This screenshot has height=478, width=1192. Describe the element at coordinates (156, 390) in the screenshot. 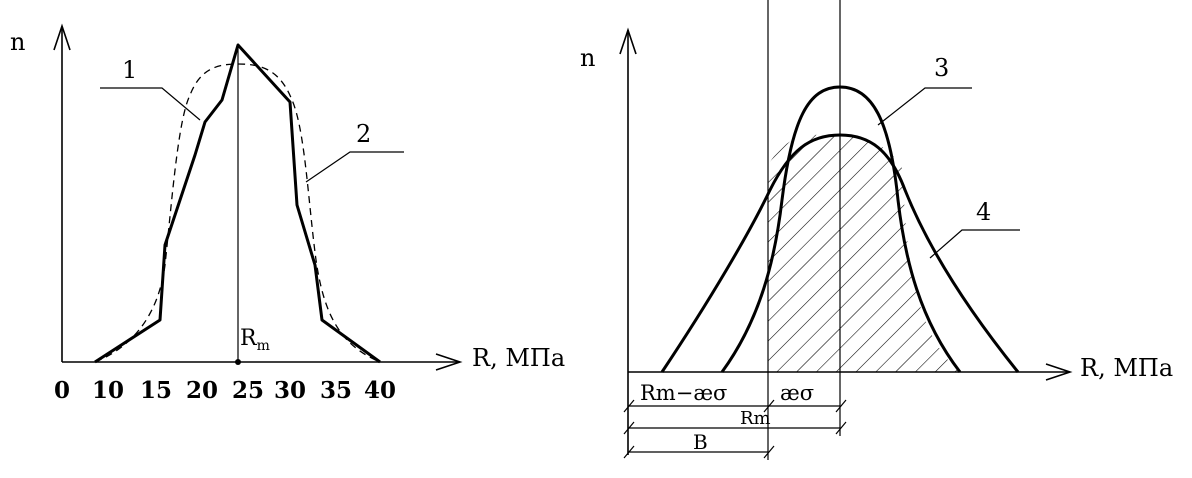

I see `tick-label: 15` at that location.